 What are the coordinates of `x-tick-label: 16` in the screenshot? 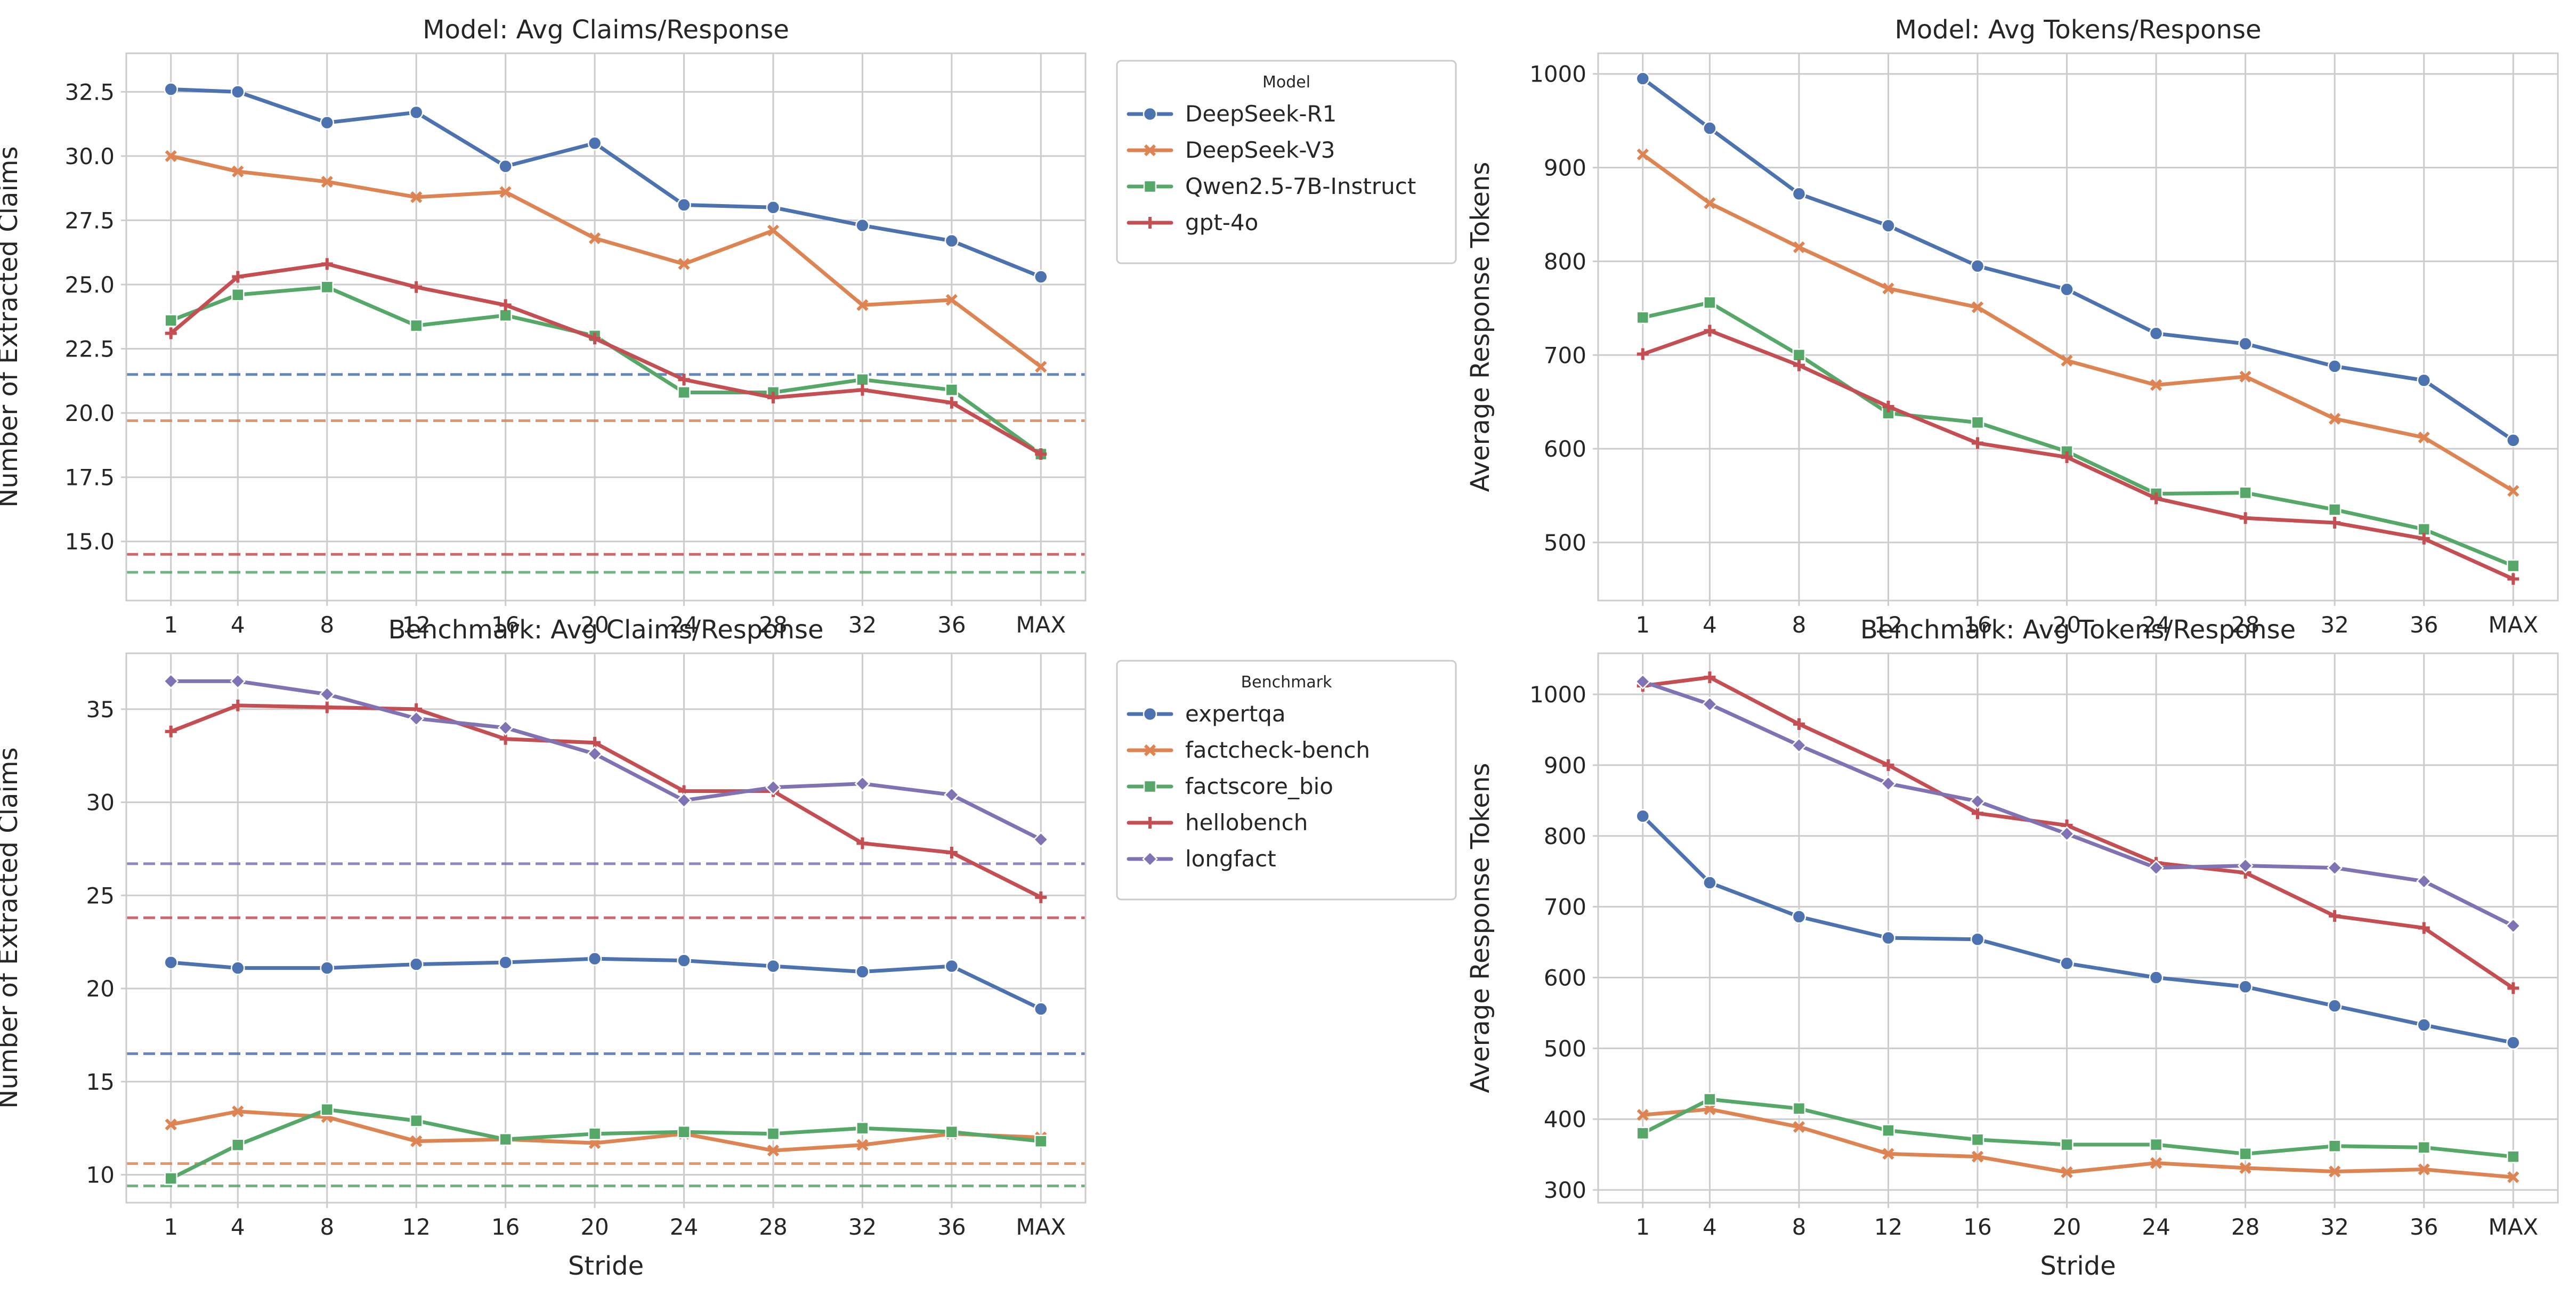 It's located at (506, 1227).